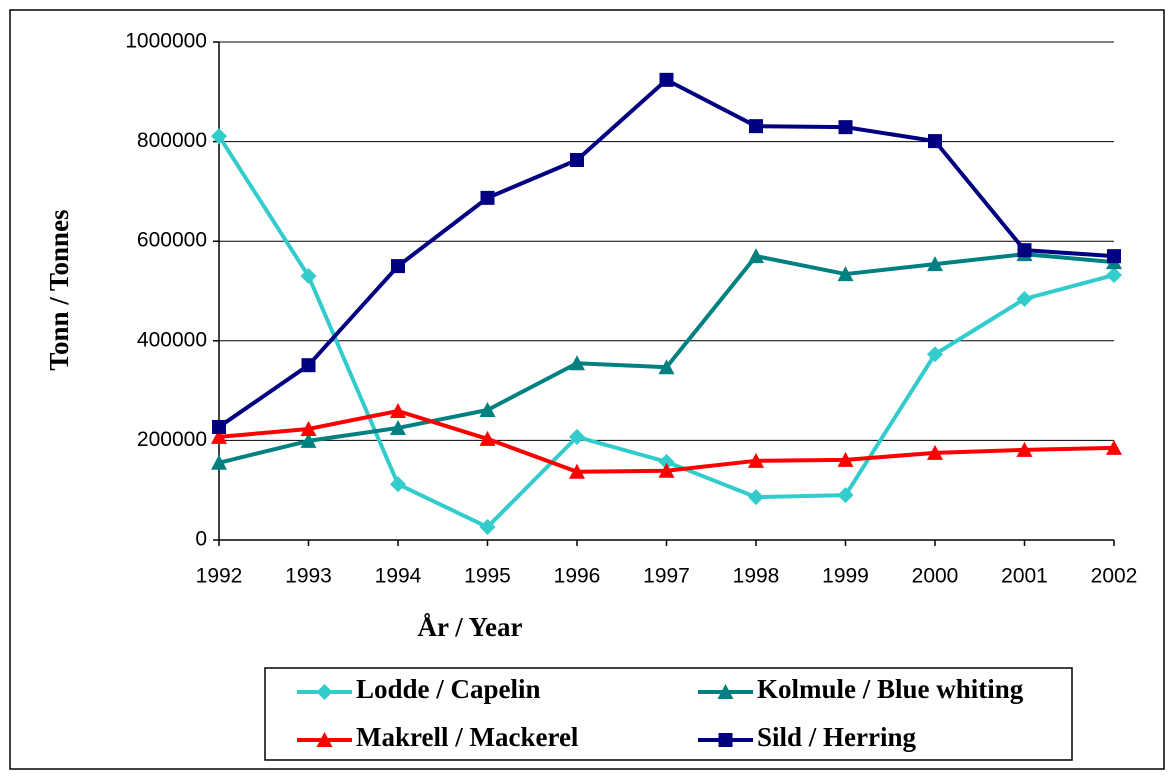 The height and width of the screenshot is (780, 1175). Describe the element at coordinates (172, 339) in the screenshot. I see `y-tick-label: 400000` at that location.